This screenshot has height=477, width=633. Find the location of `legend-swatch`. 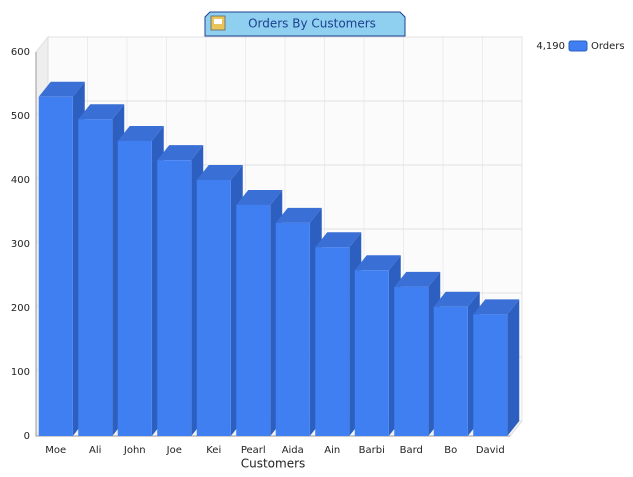

legend-swatch is located at coordinates (578, 46).